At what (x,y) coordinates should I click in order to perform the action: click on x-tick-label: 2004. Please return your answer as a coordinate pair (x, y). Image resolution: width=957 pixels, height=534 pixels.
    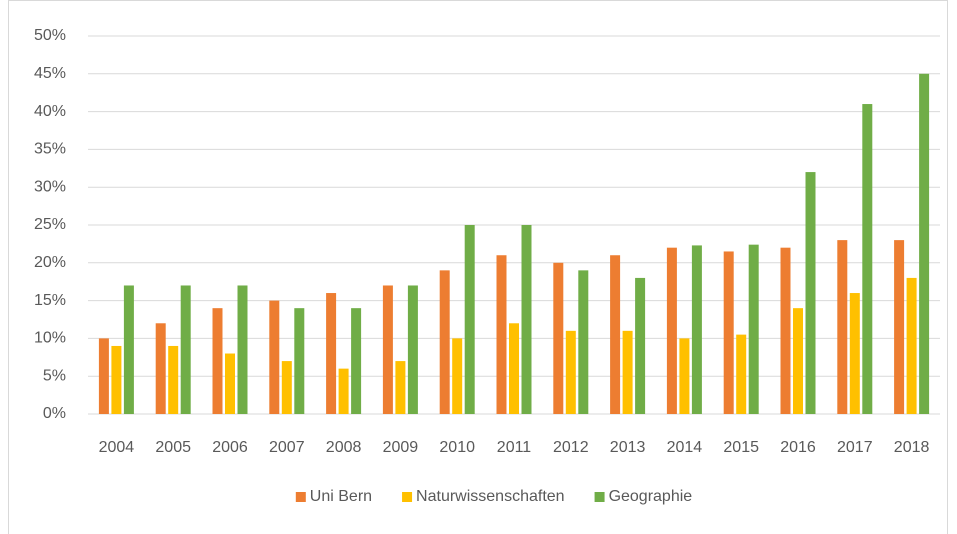
    Looking at the image, I should click on (117, 447).